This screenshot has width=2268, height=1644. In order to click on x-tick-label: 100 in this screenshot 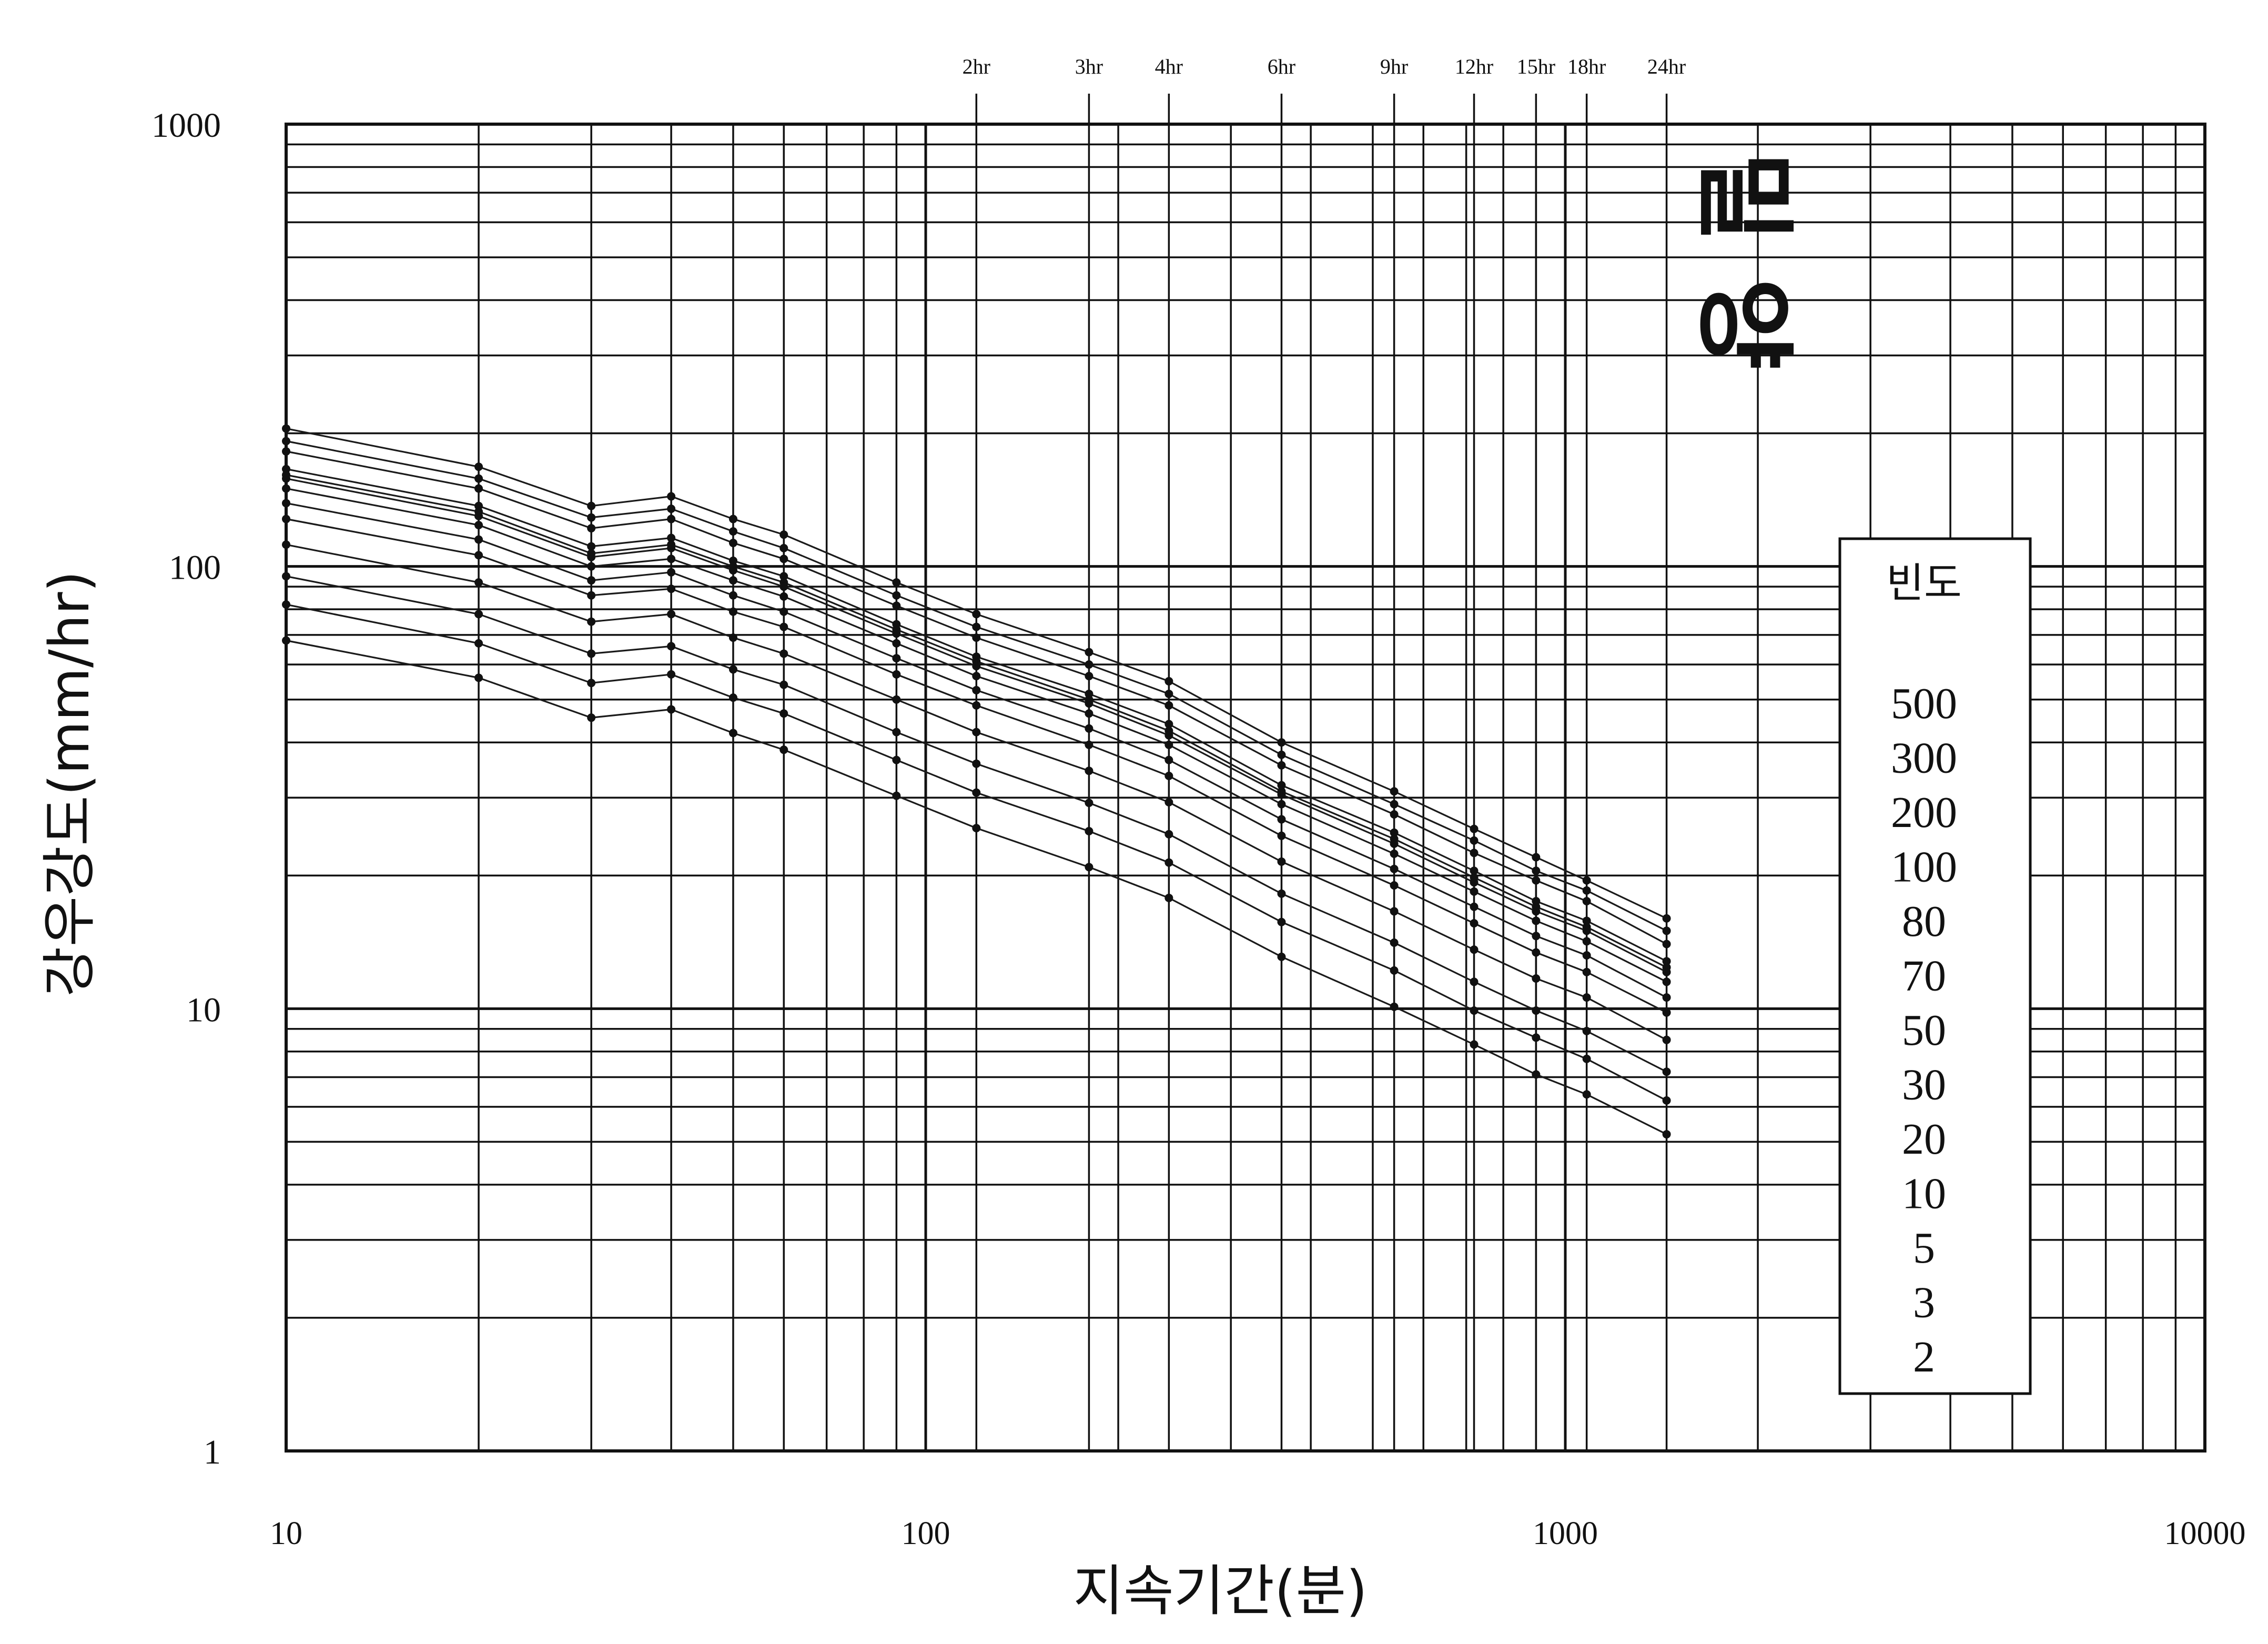, I will do `click(926, 1533)`.